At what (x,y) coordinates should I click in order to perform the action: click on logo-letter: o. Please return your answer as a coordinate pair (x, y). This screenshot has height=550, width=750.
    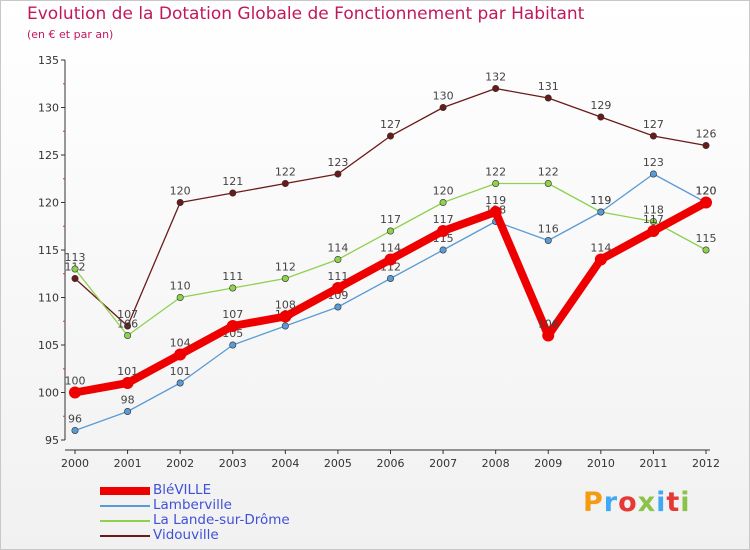
    Looking at the image, I should click on (628, 502).